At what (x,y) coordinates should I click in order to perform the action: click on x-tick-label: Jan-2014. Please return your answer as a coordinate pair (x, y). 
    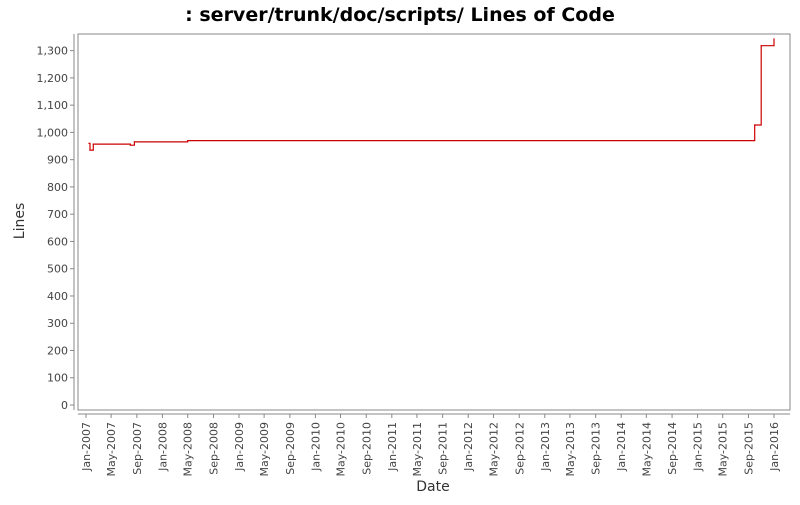
    Looking at the image, I should click on (621, 447).